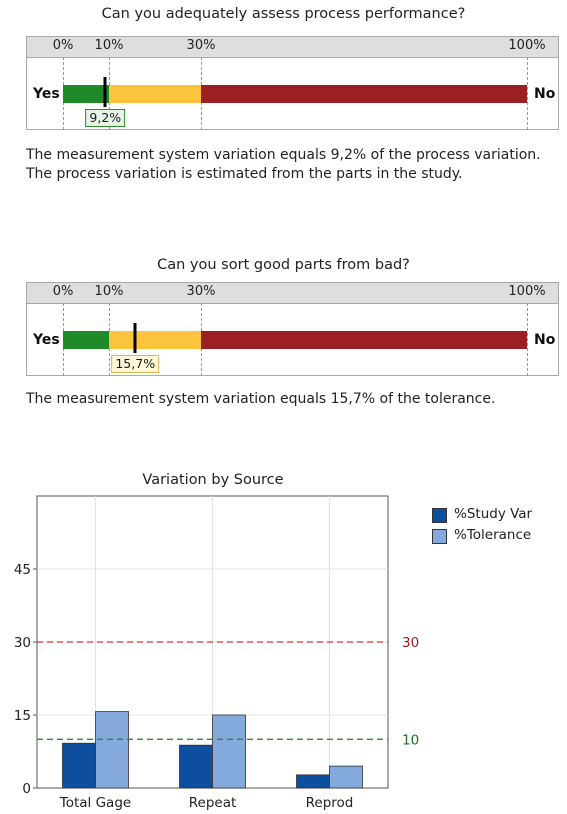 This screenshot has height=814, width=567. I want to click on gauge-box: 0% 10% 30% 100% Yes No 9,2%, so click(292, 83).